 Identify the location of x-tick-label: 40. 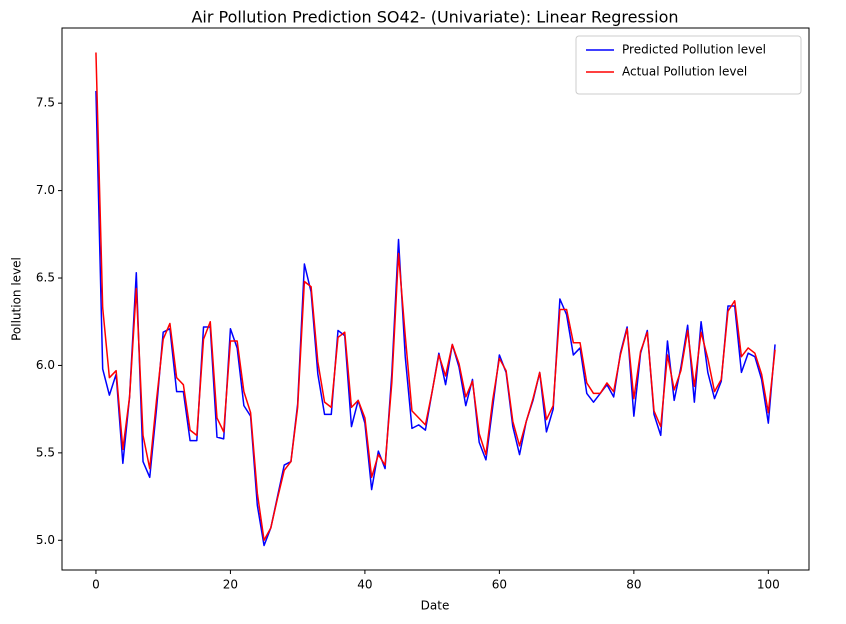
(364, 585).